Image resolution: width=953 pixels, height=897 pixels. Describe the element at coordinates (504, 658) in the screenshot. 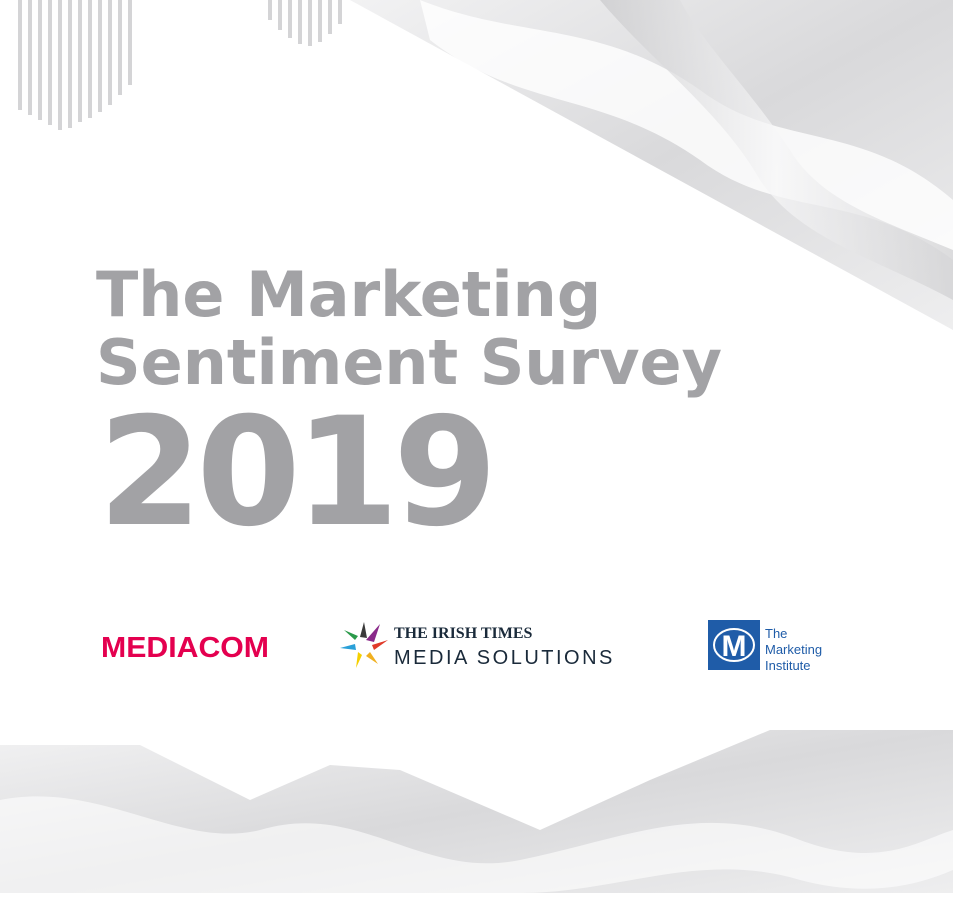

I see `irish-times-division: MEDIA SOLUTIONS` at that location.